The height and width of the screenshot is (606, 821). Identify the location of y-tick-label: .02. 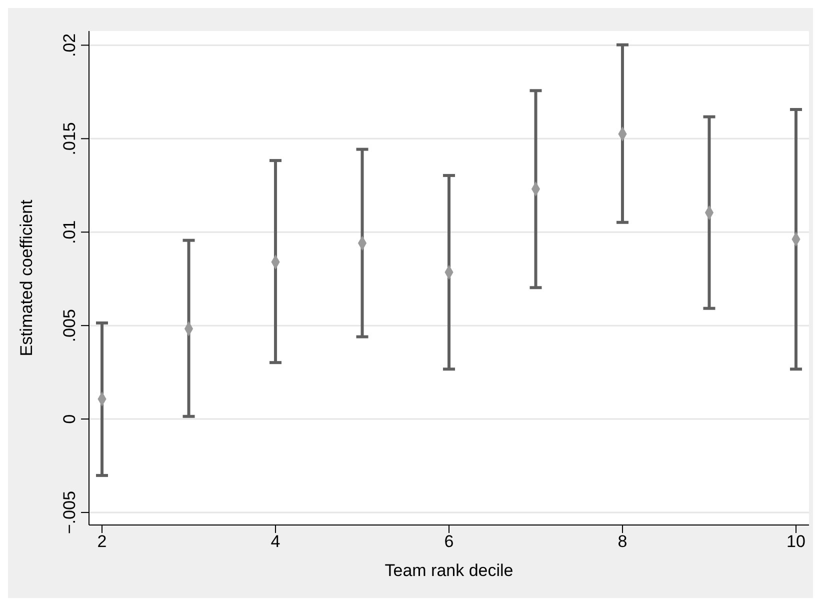
(69, 45).